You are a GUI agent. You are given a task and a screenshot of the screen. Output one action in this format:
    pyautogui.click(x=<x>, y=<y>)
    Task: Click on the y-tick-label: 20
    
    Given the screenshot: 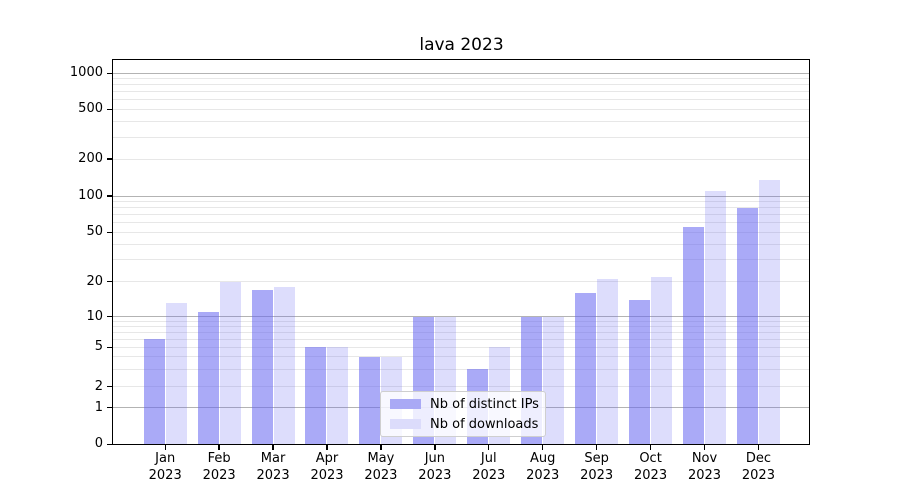 What is the action you would take?
    pyautogui.click(x=94, y=281)
    